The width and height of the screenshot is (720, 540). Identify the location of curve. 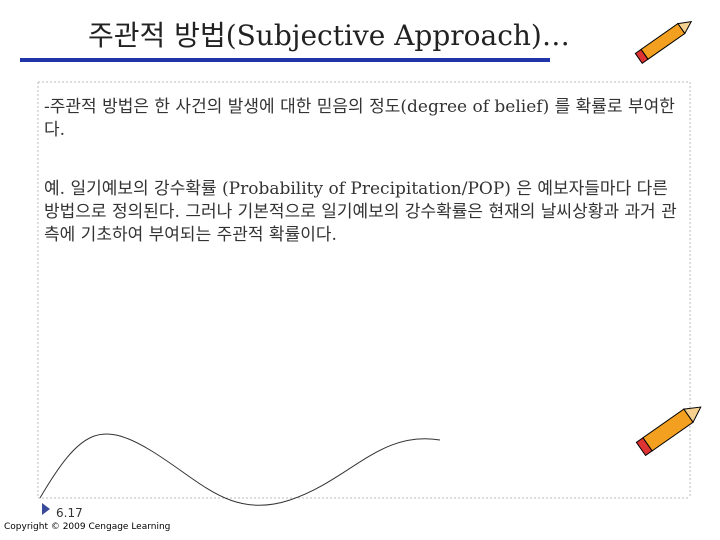
(240, 469).